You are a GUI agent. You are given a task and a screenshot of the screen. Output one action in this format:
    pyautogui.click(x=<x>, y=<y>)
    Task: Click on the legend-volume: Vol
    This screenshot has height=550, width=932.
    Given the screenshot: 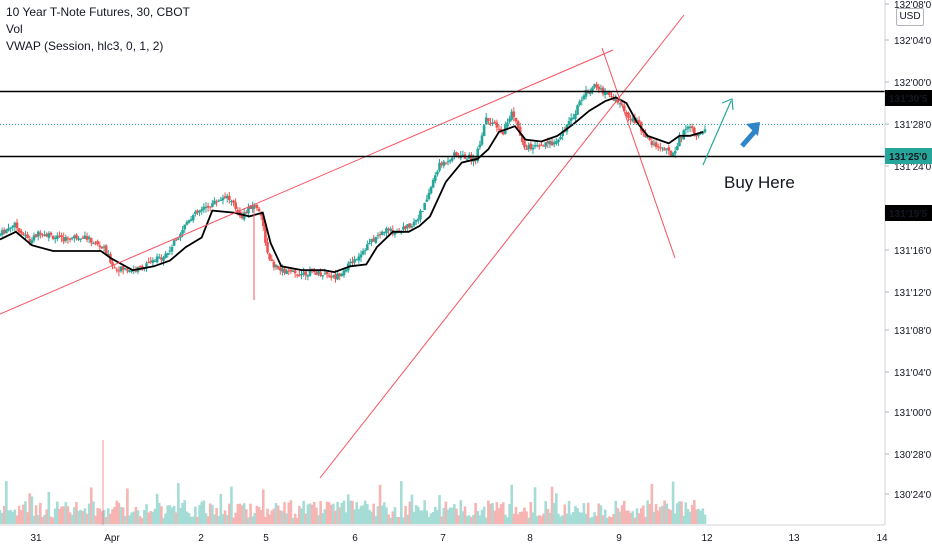 What is the action you would take?
    pyautogui.click(x=14, y=29)
    